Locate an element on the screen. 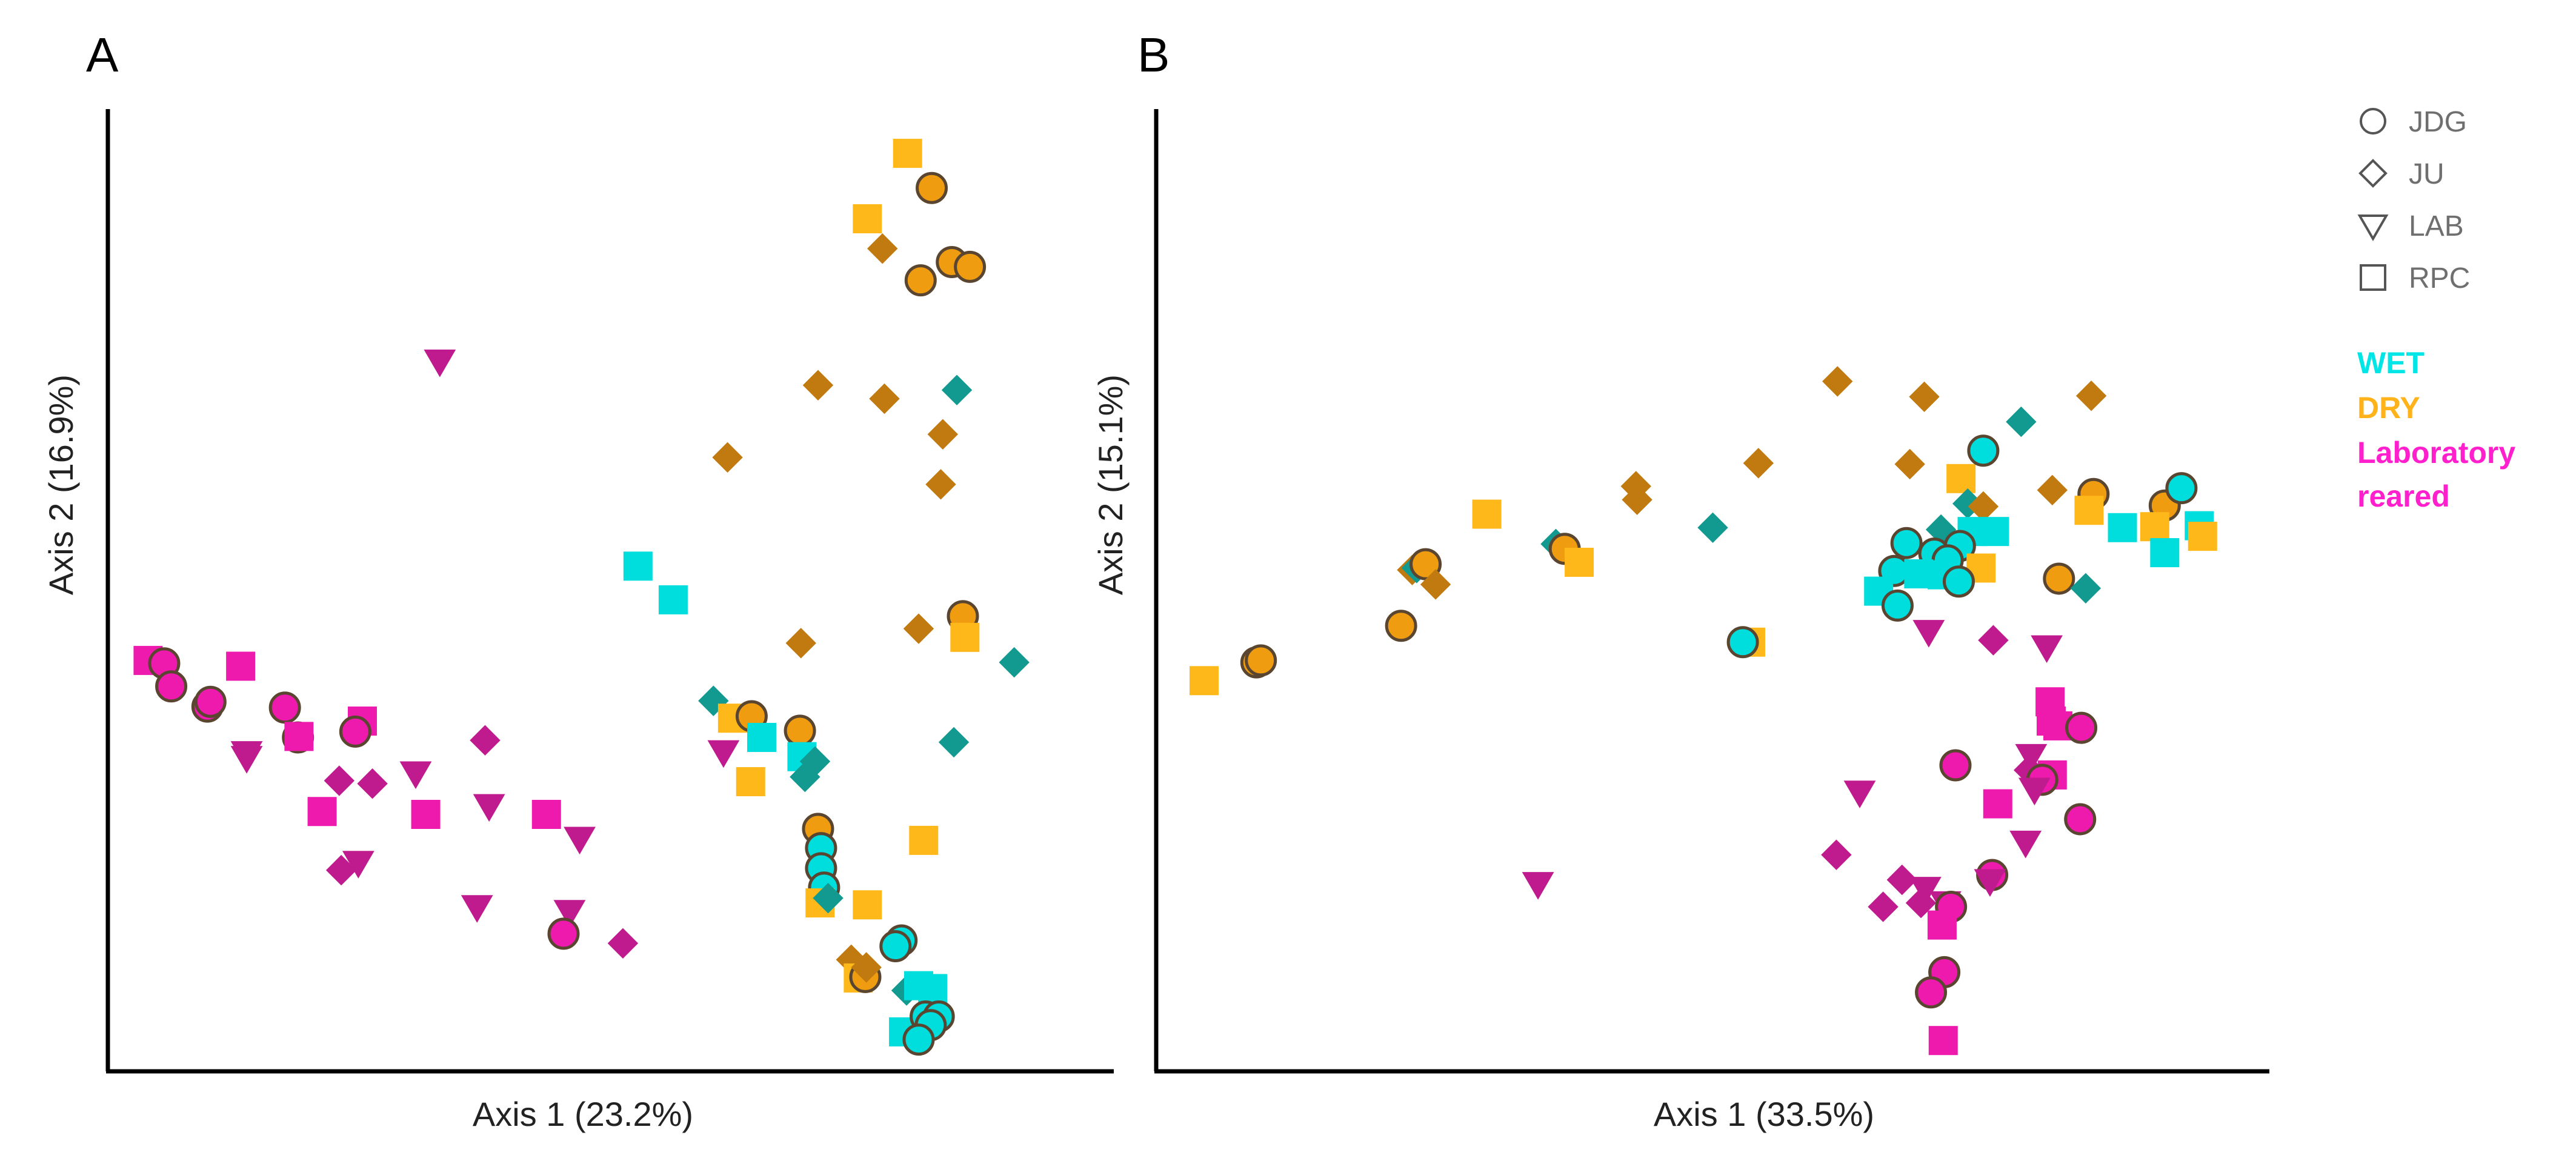 This screenshot has width=2576, height=1161. panel-a-label: A is located at coordinates (102, 55).